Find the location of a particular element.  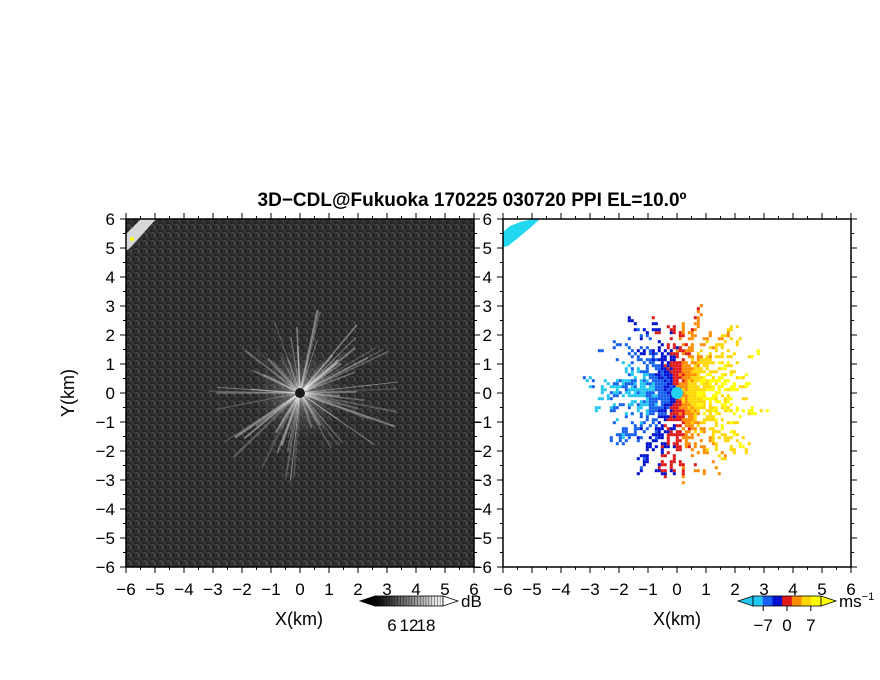

velocity-echo-field is located at coordinates (675, 394).